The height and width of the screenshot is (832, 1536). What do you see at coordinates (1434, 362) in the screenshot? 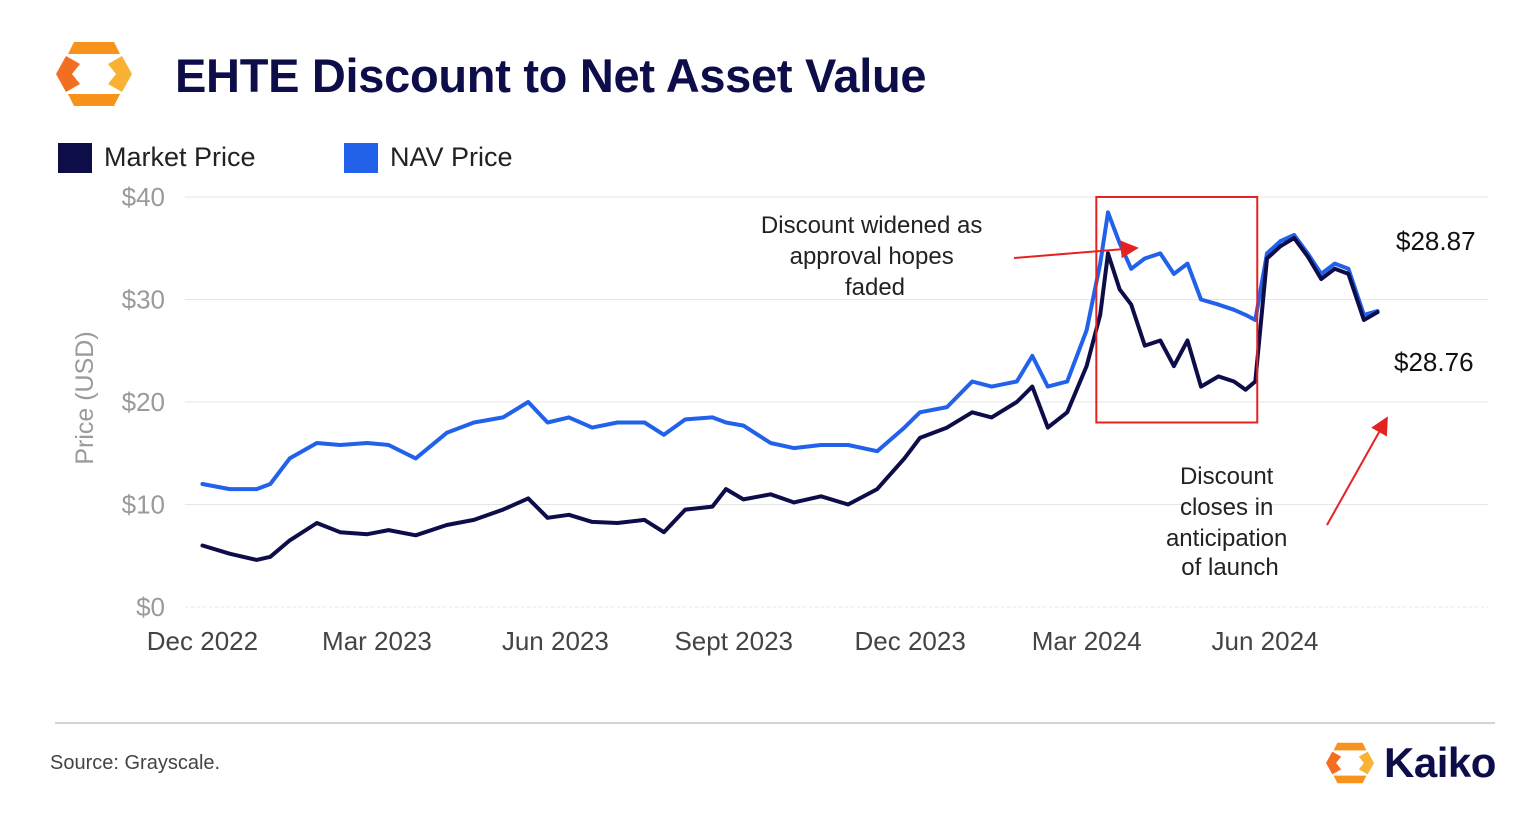
I see `market-end-value-label: $28.76` at bounding box center [1434, 362].